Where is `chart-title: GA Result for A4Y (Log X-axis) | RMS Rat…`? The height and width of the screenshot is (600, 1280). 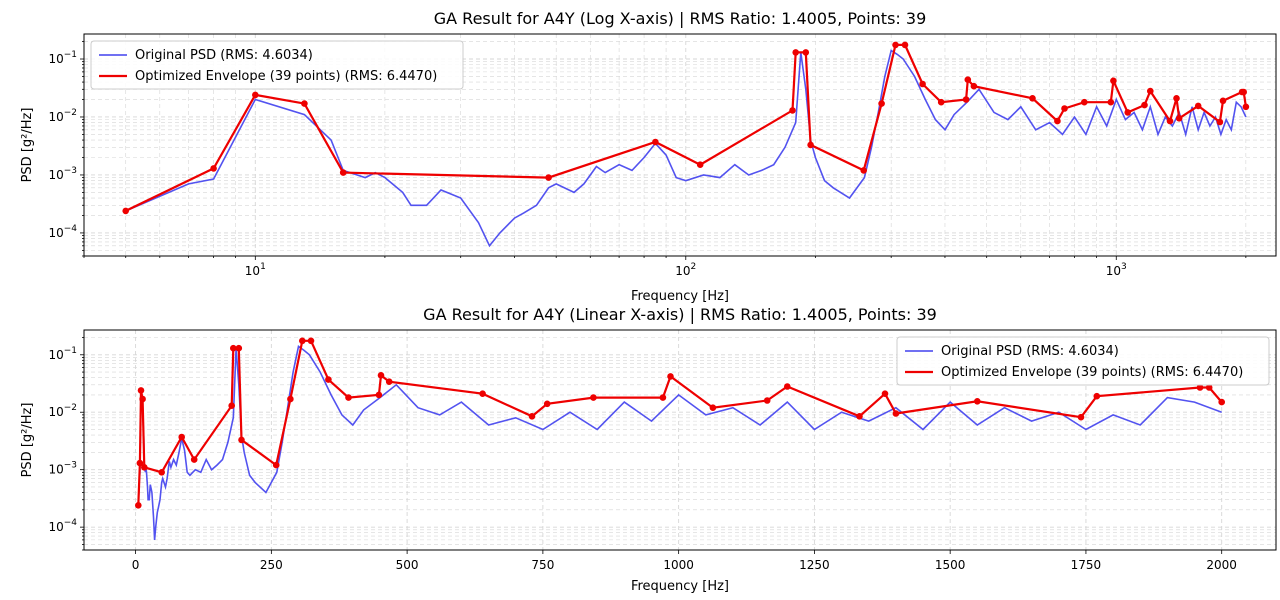 chart-title: GA Result for A4Y (Log X-axis) | RMS Rat… is located at coordinates (680, 18).